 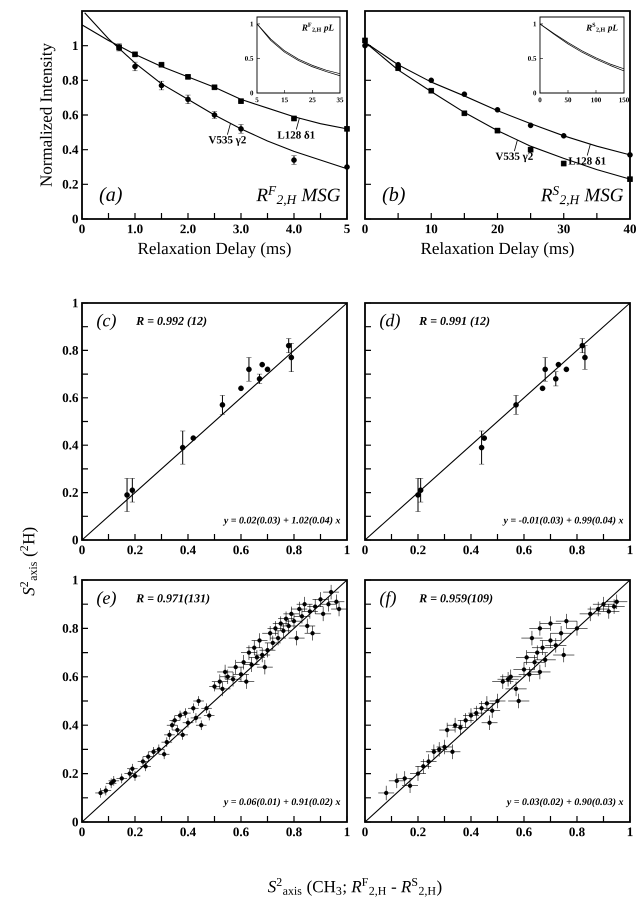 What do you see at coordinates (241, 229) in the screenshot?
I see `x-tick-label: 3.0` at bounding box center [241, 229].